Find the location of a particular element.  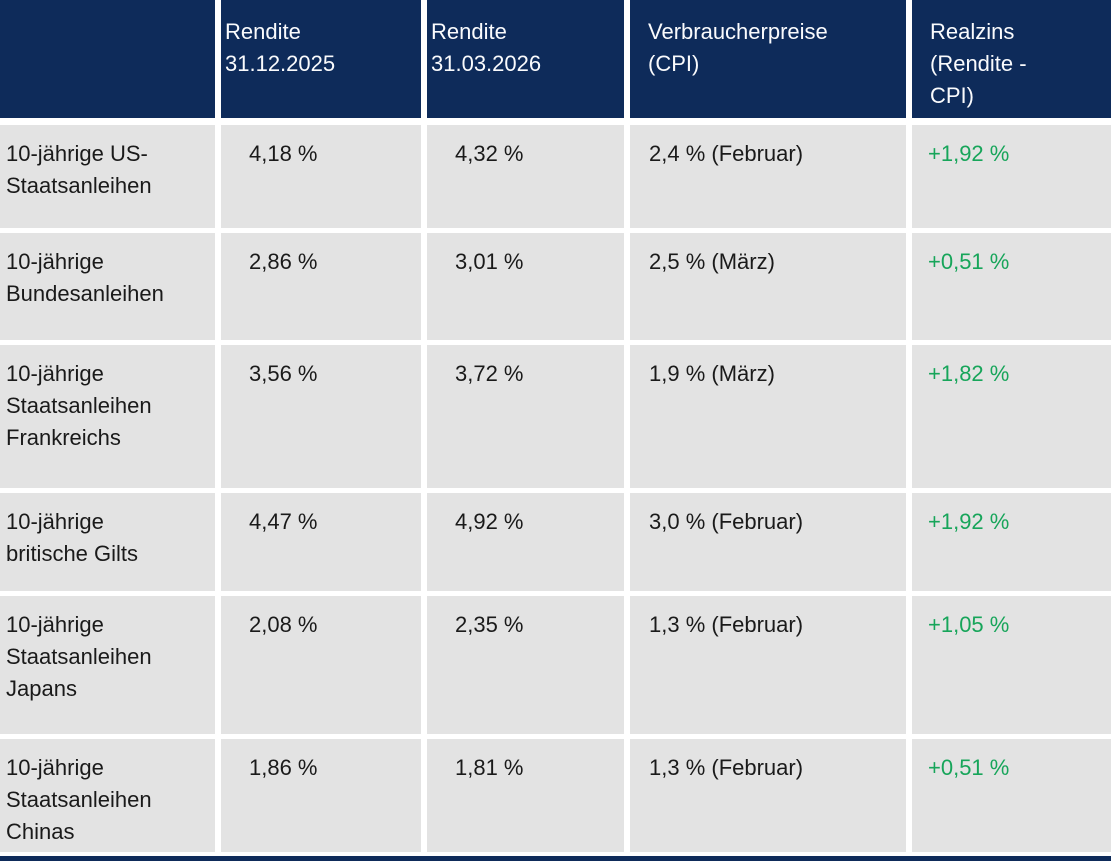

header-cell-cpi: Verbraucherpreise (CPI) is located at coordinates (768, 59).